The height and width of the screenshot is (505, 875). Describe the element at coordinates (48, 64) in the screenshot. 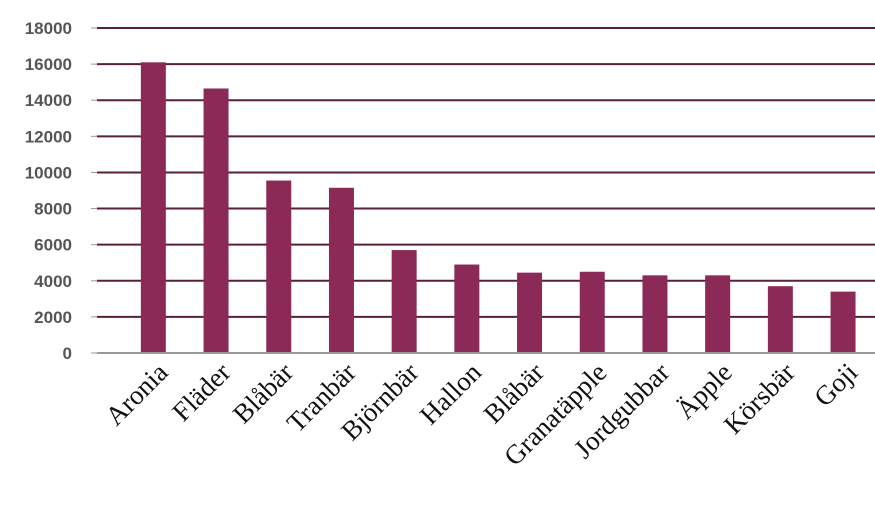

I see `y-tick-label: 16000` at that location.